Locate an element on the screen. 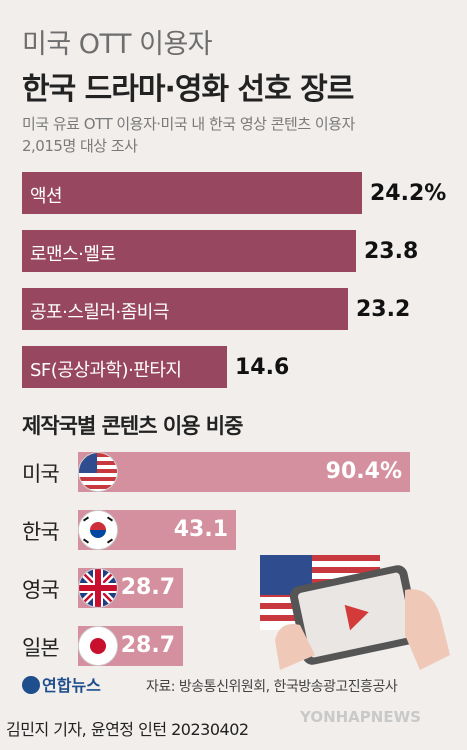  country-bar: 43.1 is located at coordinates (157, 530).